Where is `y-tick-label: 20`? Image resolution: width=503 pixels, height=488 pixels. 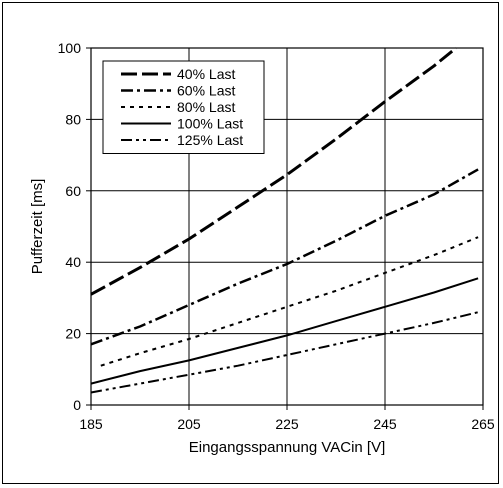 y-tick-label: 20 is located at coordinates (73, 334).